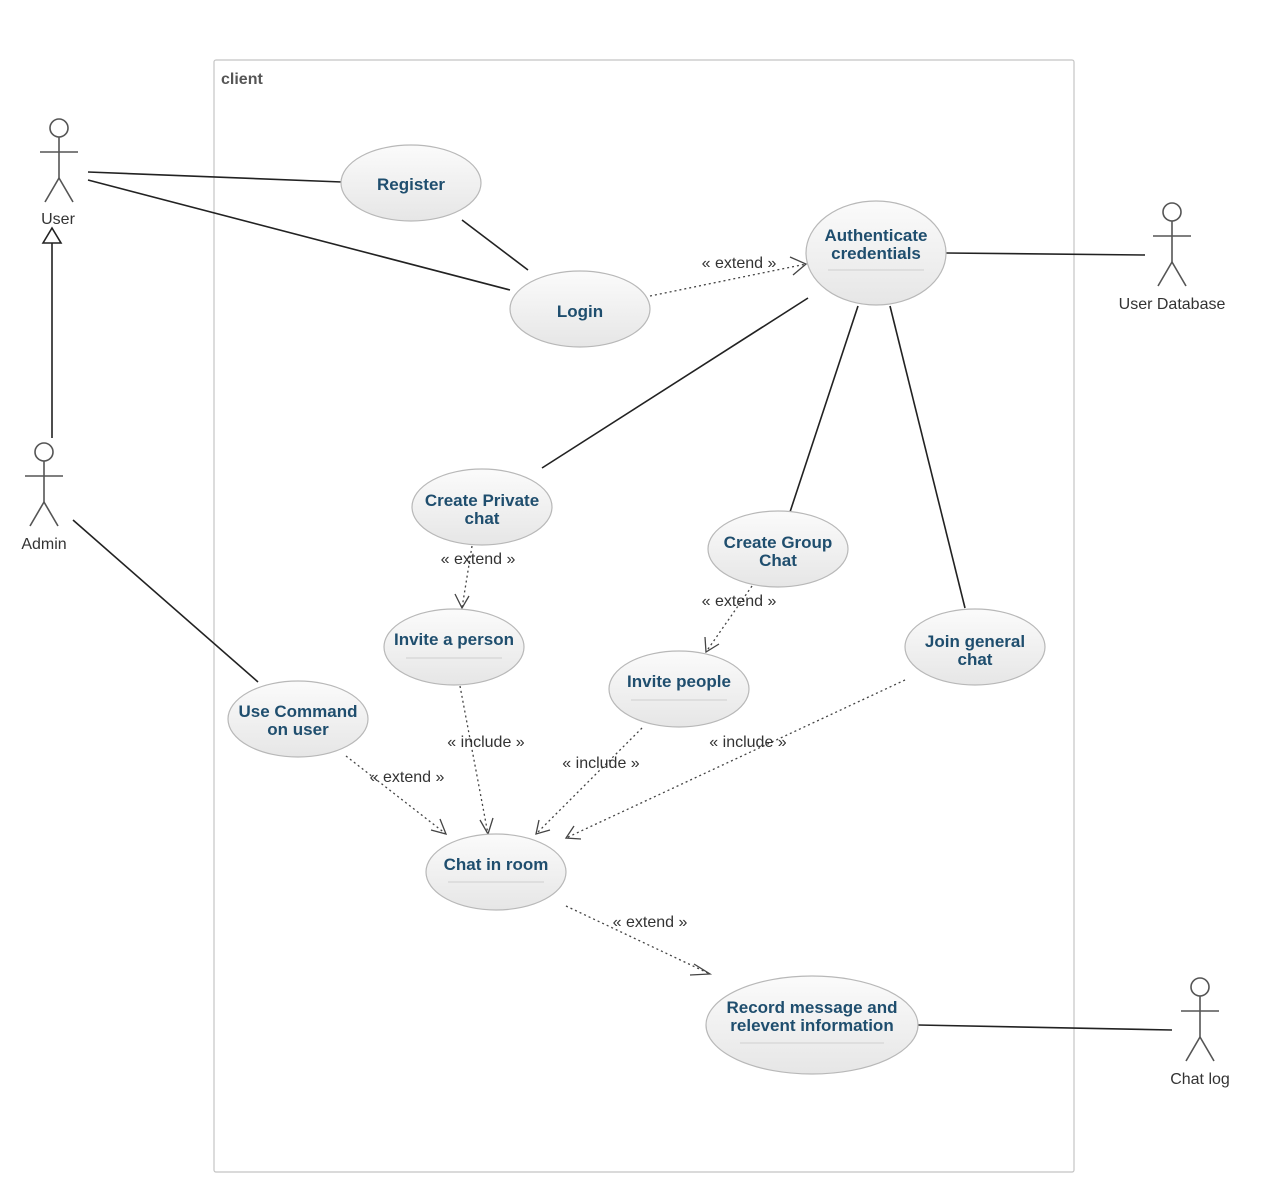 The image size is (1276, 1199). What do you see at coordinates (778, 542) in the screenshot?
I see `use-case-label-line1: Create Group` at bounding box center [778, 542].